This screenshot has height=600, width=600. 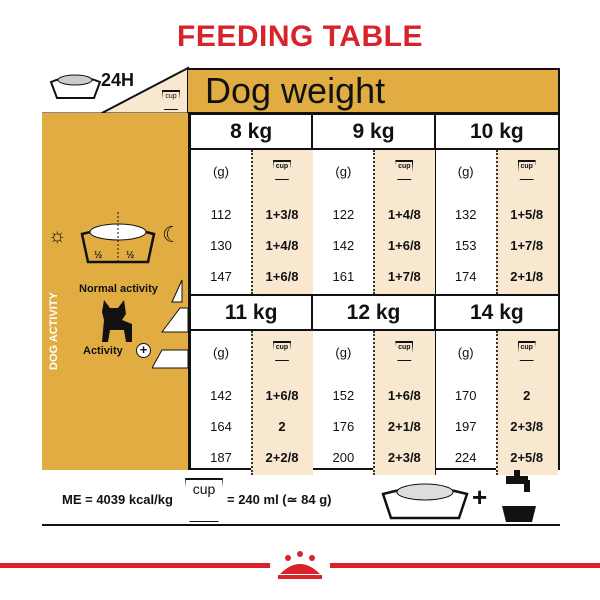 I want to click on grams-value: 187, so click(x=221, y=457).